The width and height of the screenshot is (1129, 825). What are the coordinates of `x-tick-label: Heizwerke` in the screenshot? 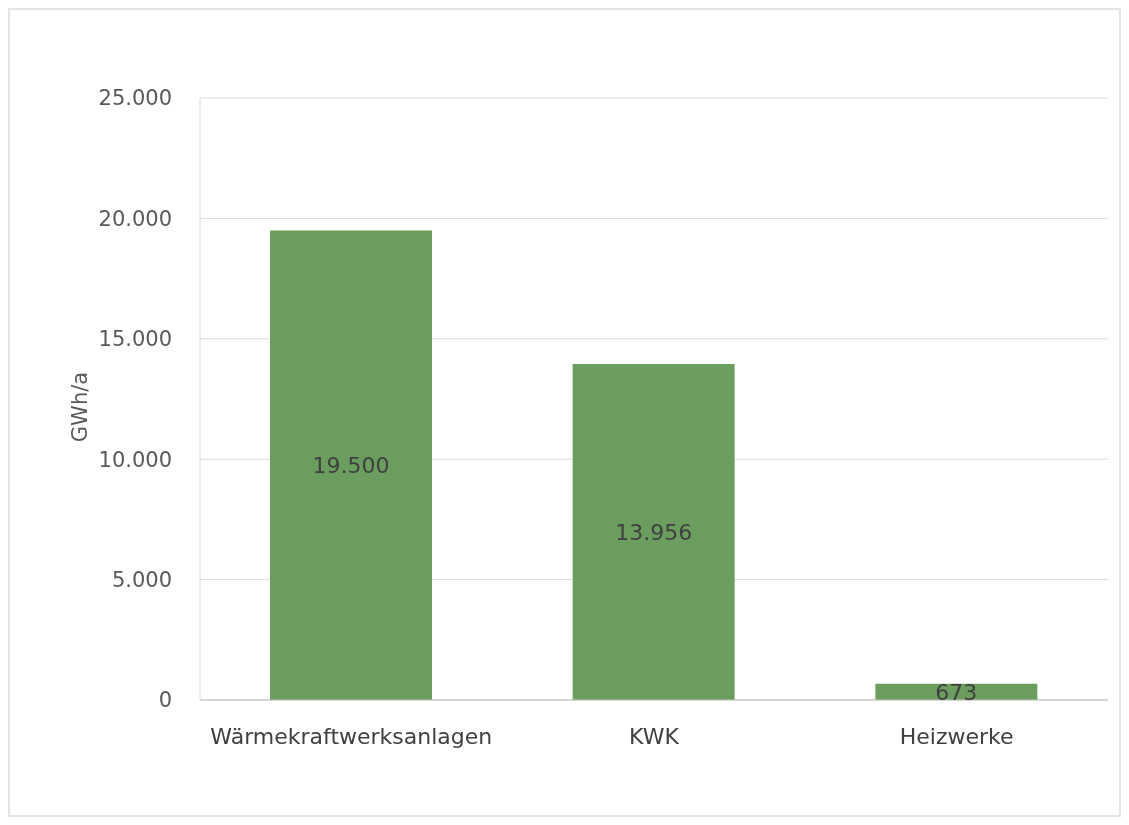 It's located at (956, 736).